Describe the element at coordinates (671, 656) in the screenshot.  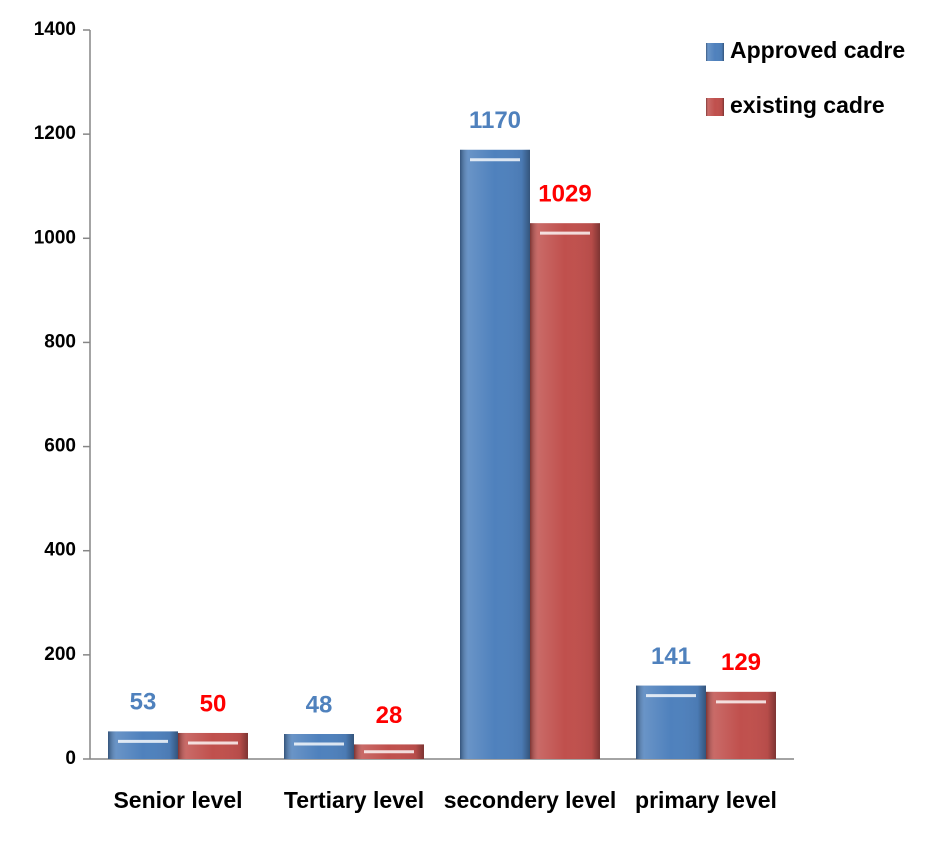
I see `value-label: 141` at that location.